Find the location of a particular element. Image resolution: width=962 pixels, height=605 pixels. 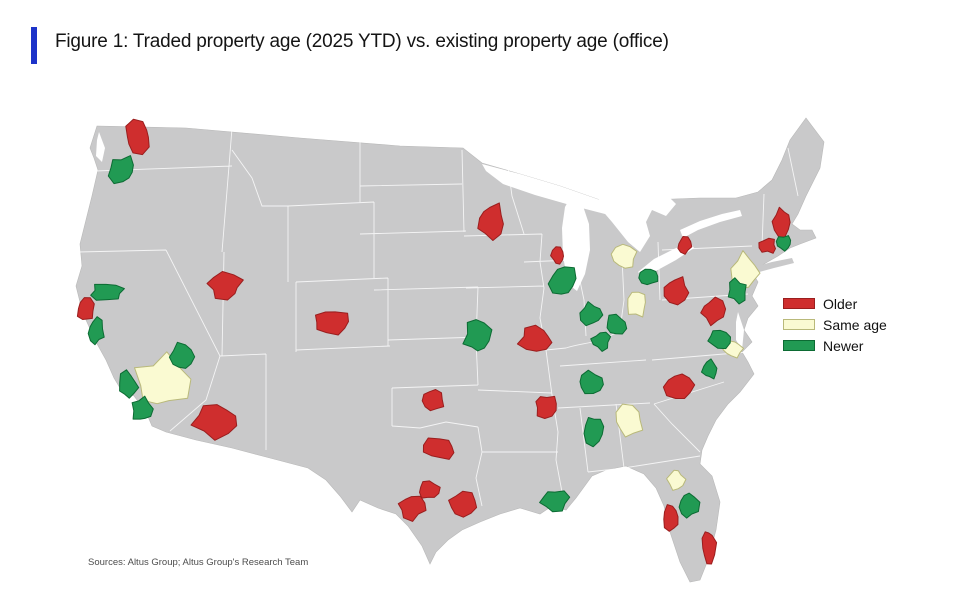

market-raleigh is located at coordinates (709, 369).